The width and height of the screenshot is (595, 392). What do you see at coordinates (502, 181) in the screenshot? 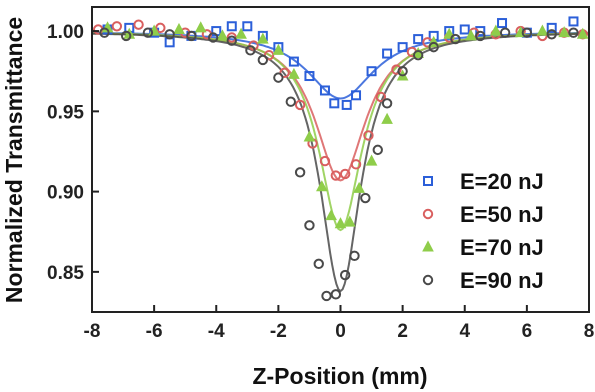
I see `legend-label: E=20 nJ` at bounding box center [502, 181].